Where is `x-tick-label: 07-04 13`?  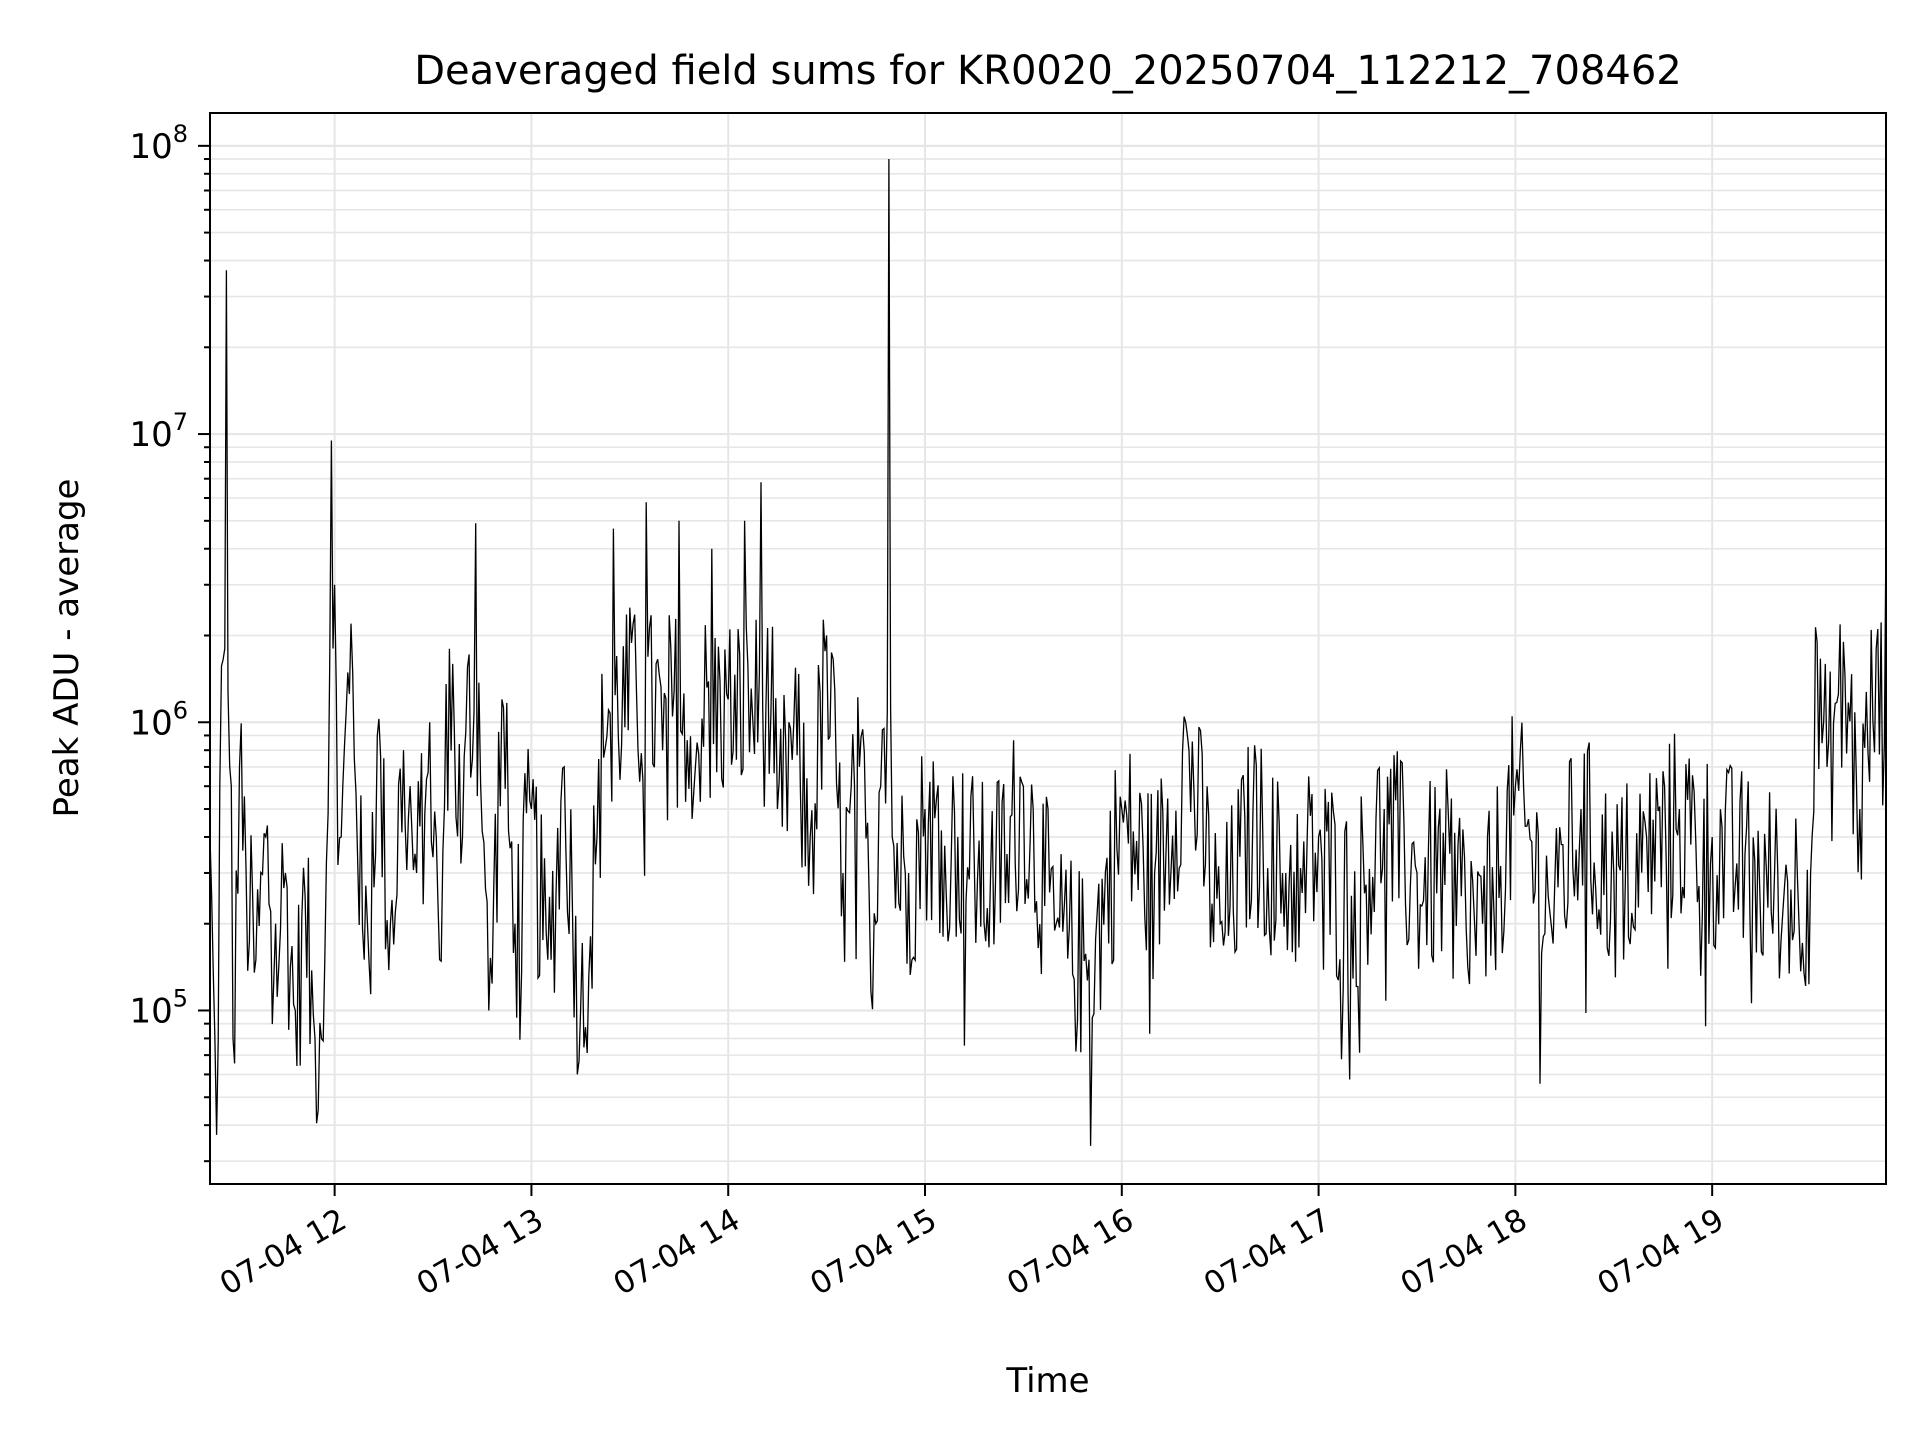
x-tick-label: 07-04 13 is located at coordinates (480, 1252).